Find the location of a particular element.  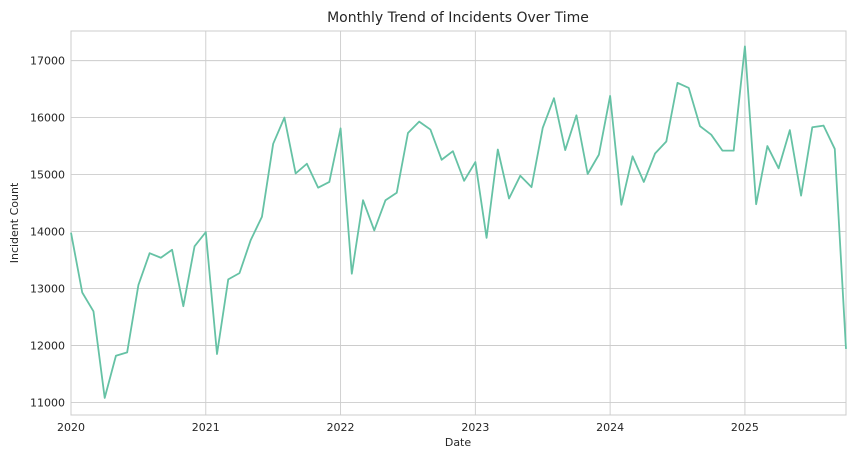

y-tick-label: 11000 is located at coordinates (47, 402).